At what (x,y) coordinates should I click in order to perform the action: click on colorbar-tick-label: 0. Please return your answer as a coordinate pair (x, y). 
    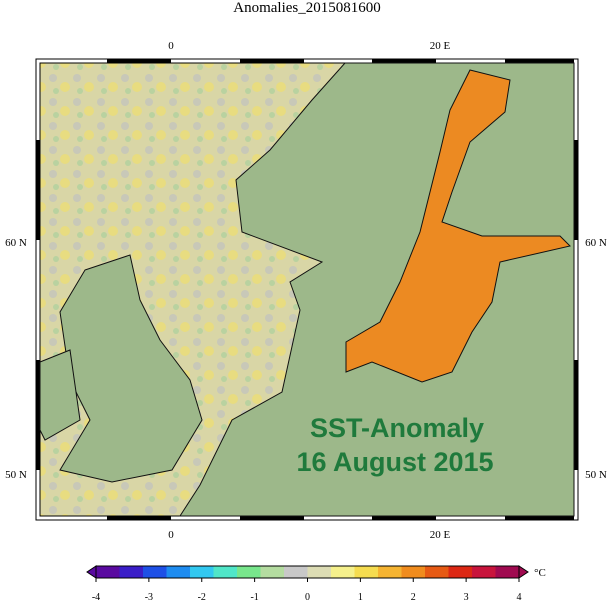
    Looking at the image, I should click on (307, 597).